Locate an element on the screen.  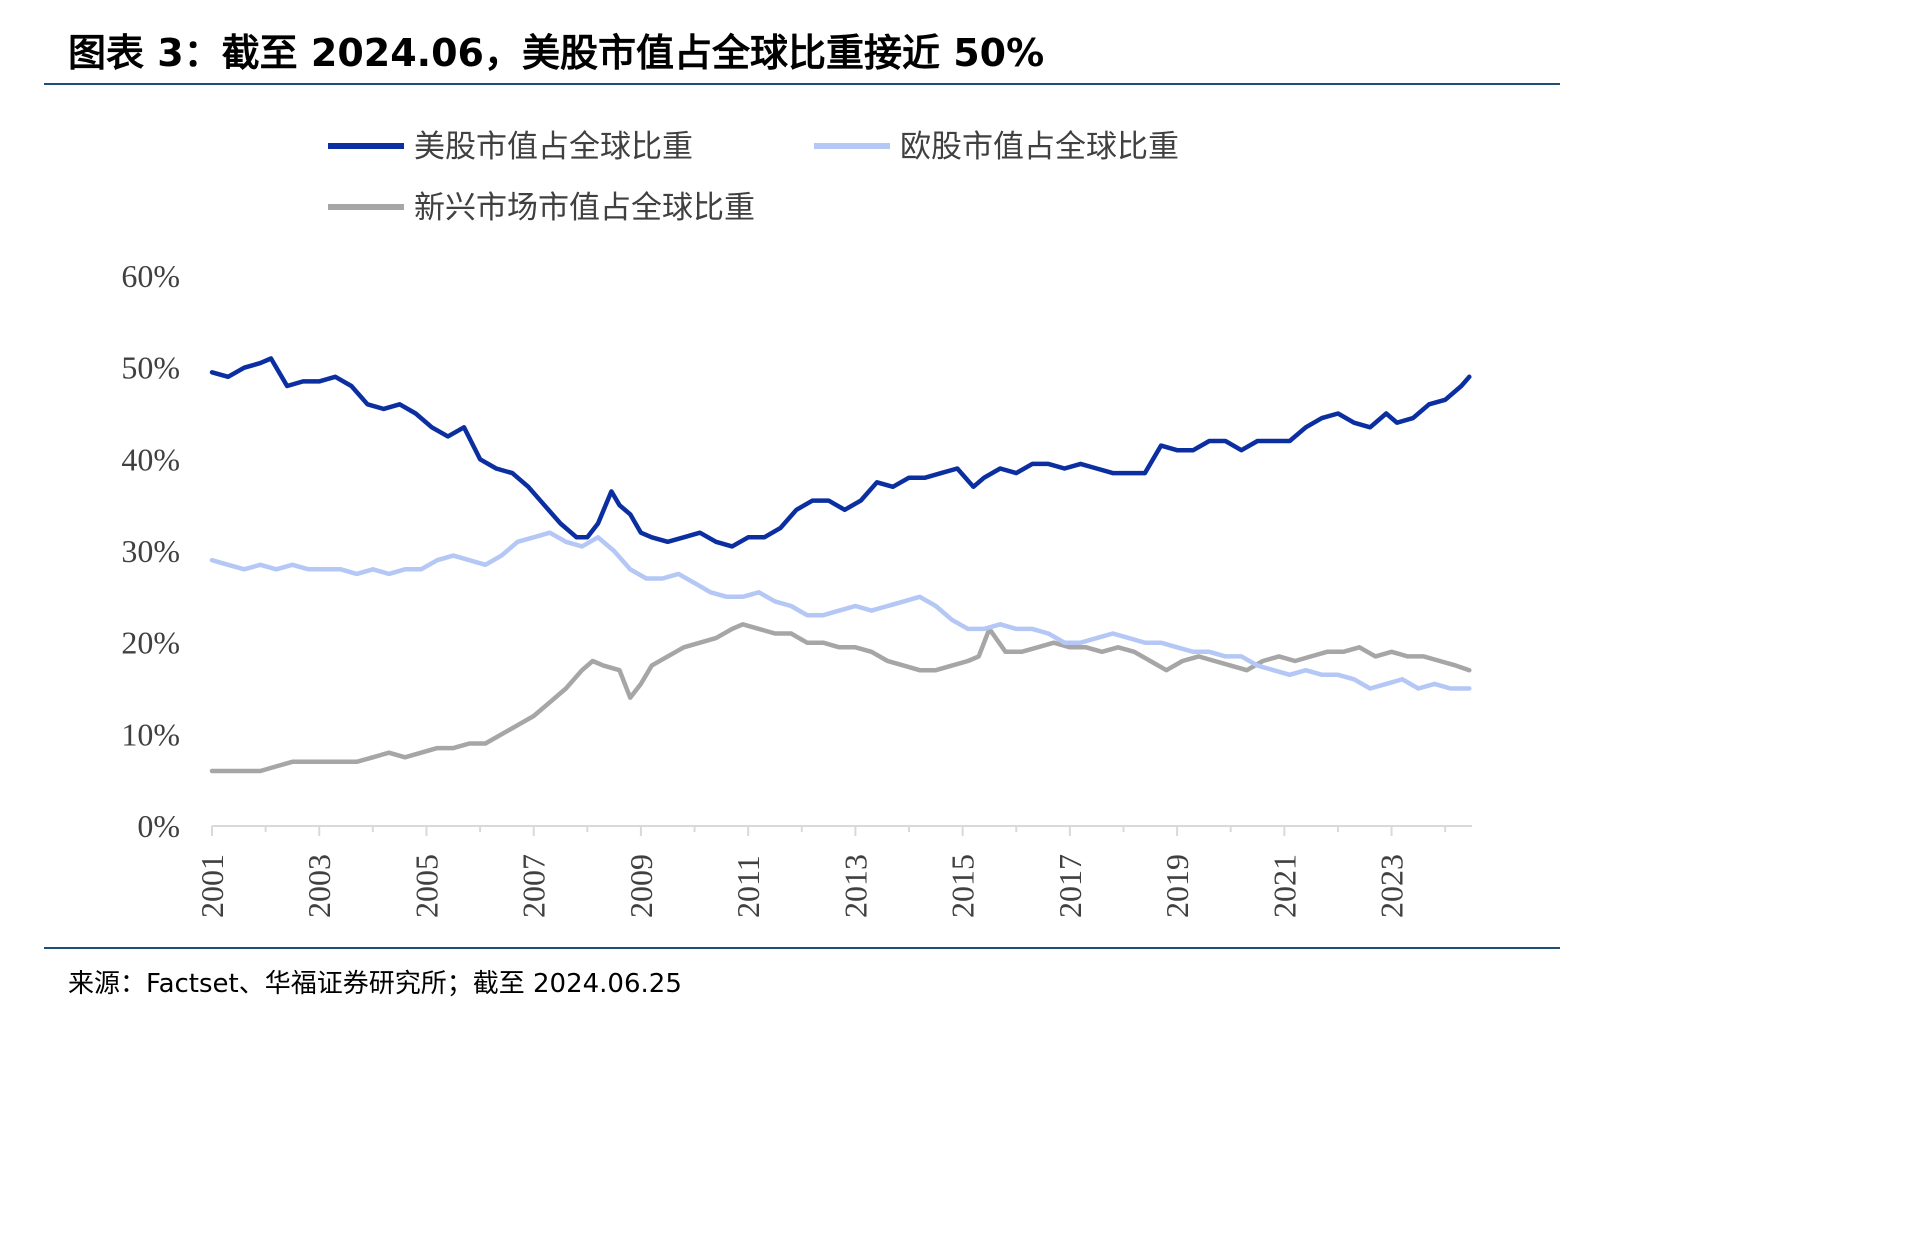
x-tick-label: 2021 is located at coordinates (1284, 886).